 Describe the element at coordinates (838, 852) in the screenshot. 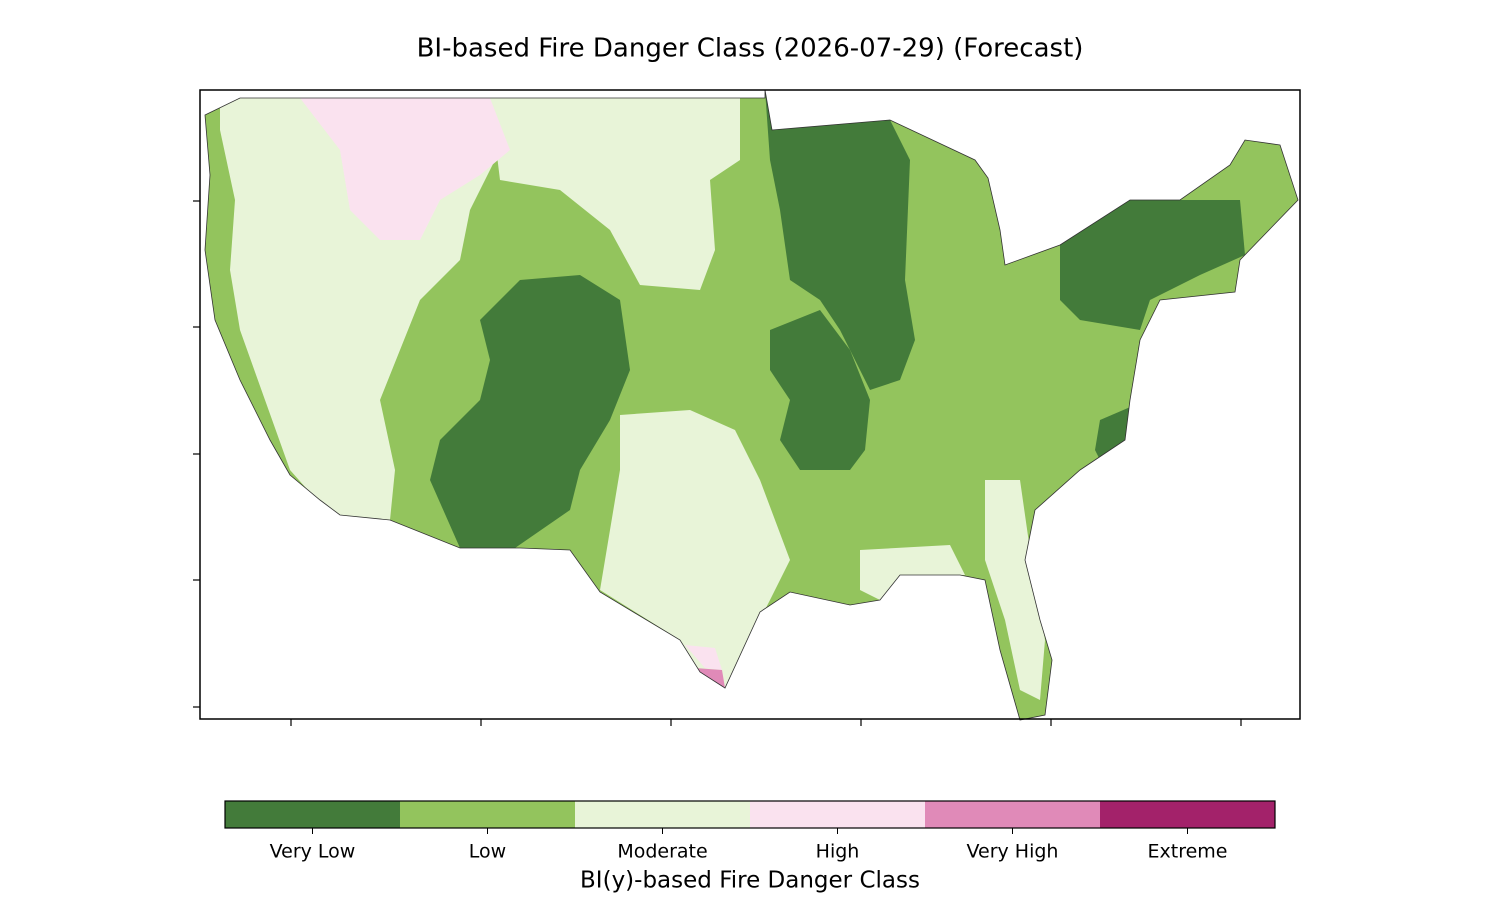

I see `colorbar-class-label: High` at that location.